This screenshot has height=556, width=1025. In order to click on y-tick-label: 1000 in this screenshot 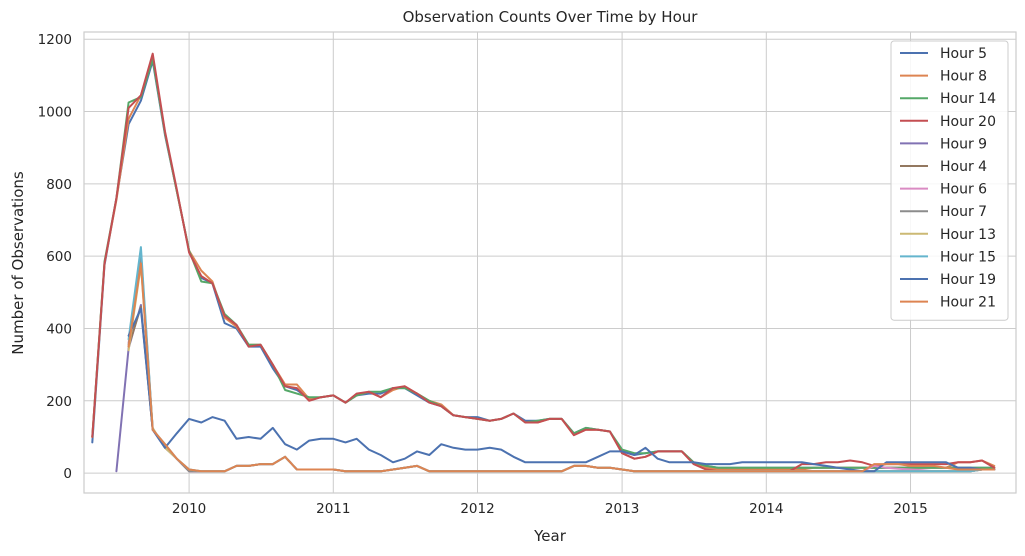, I will do `click(55, 113)`.